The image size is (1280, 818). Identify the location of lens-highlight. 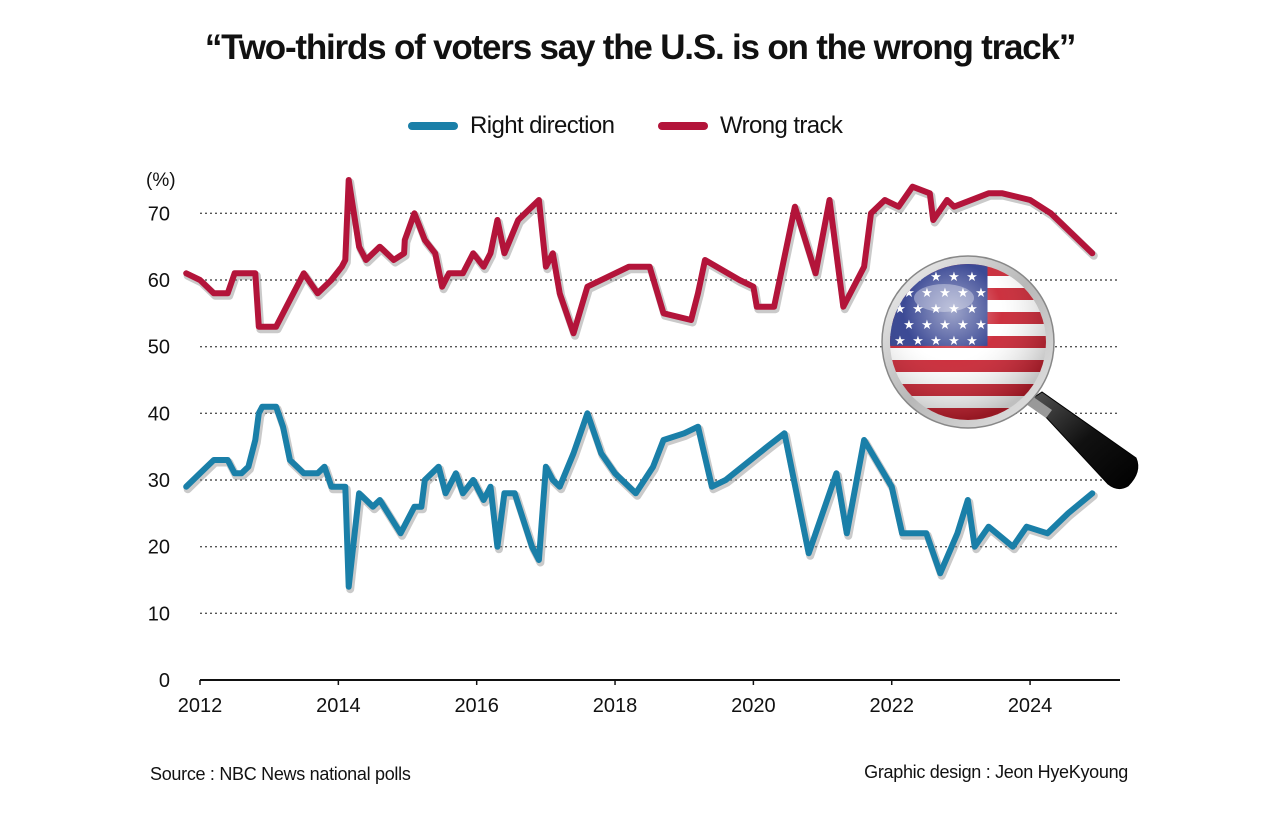
(944, 298).